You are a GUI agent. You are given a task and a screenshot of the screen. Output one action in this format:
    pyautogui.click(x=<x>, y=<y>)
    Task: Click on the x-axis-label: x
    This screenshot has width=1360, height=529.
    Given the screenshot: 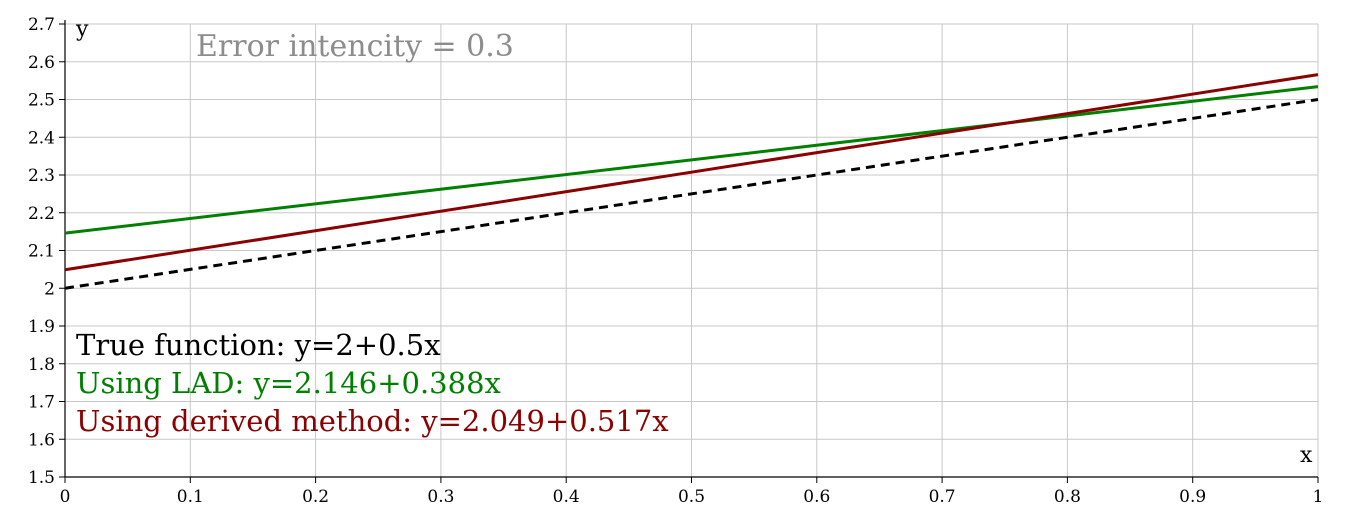 What is the action you would take?
    pyautogui.click(x=1306, y=455)
    